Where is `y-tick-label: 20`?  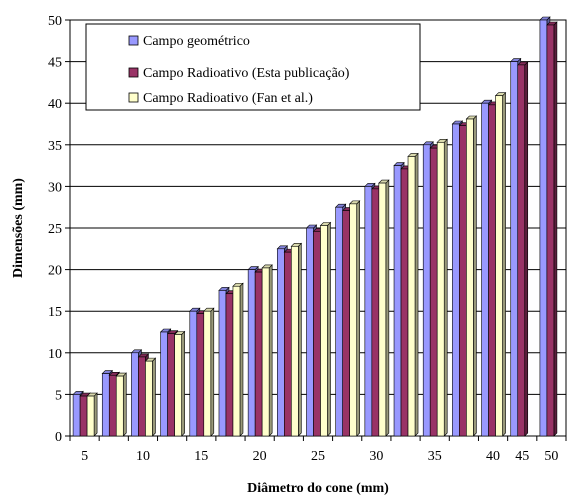
y-tick-label: 20 is located at coordinates (55, 271).